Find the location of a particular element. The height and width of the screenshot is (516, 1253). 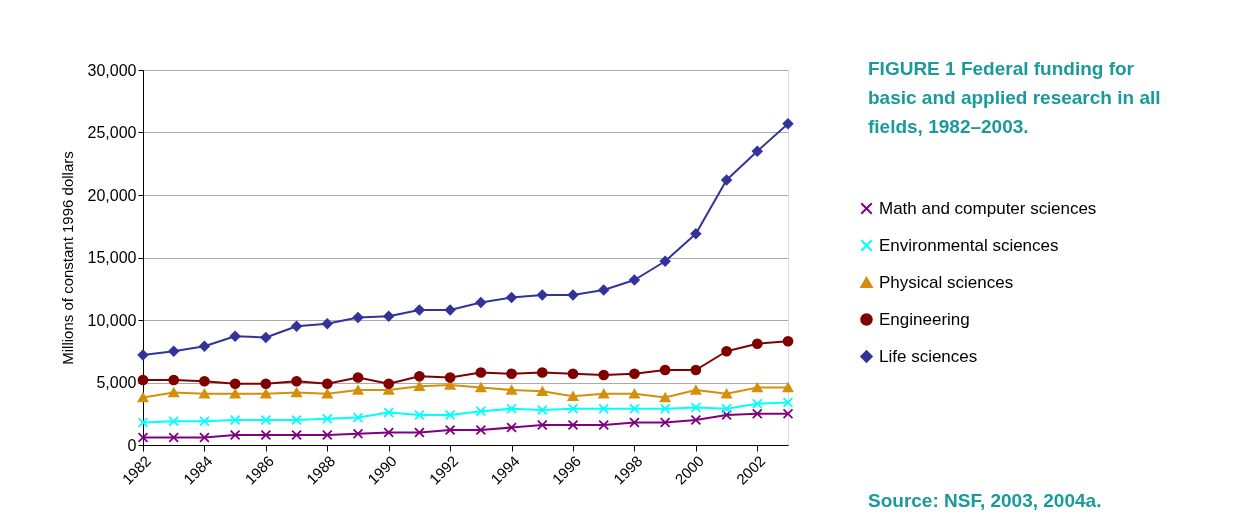

y-tick-label: 15,000 is located at coordinates (112, 257).